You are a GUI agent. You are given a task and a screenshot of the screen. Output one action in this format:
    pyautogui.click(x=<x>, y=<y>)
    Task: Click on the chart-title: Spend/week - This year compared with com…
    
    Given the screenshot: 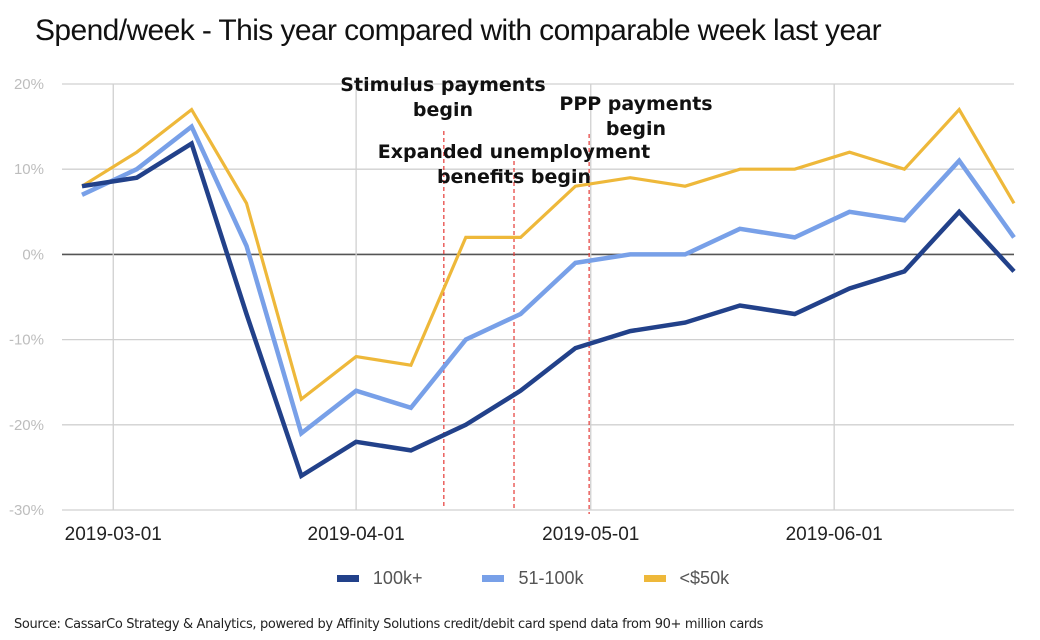 What is the action you would take?
    pyautogui.click(x=458, y=30)
    